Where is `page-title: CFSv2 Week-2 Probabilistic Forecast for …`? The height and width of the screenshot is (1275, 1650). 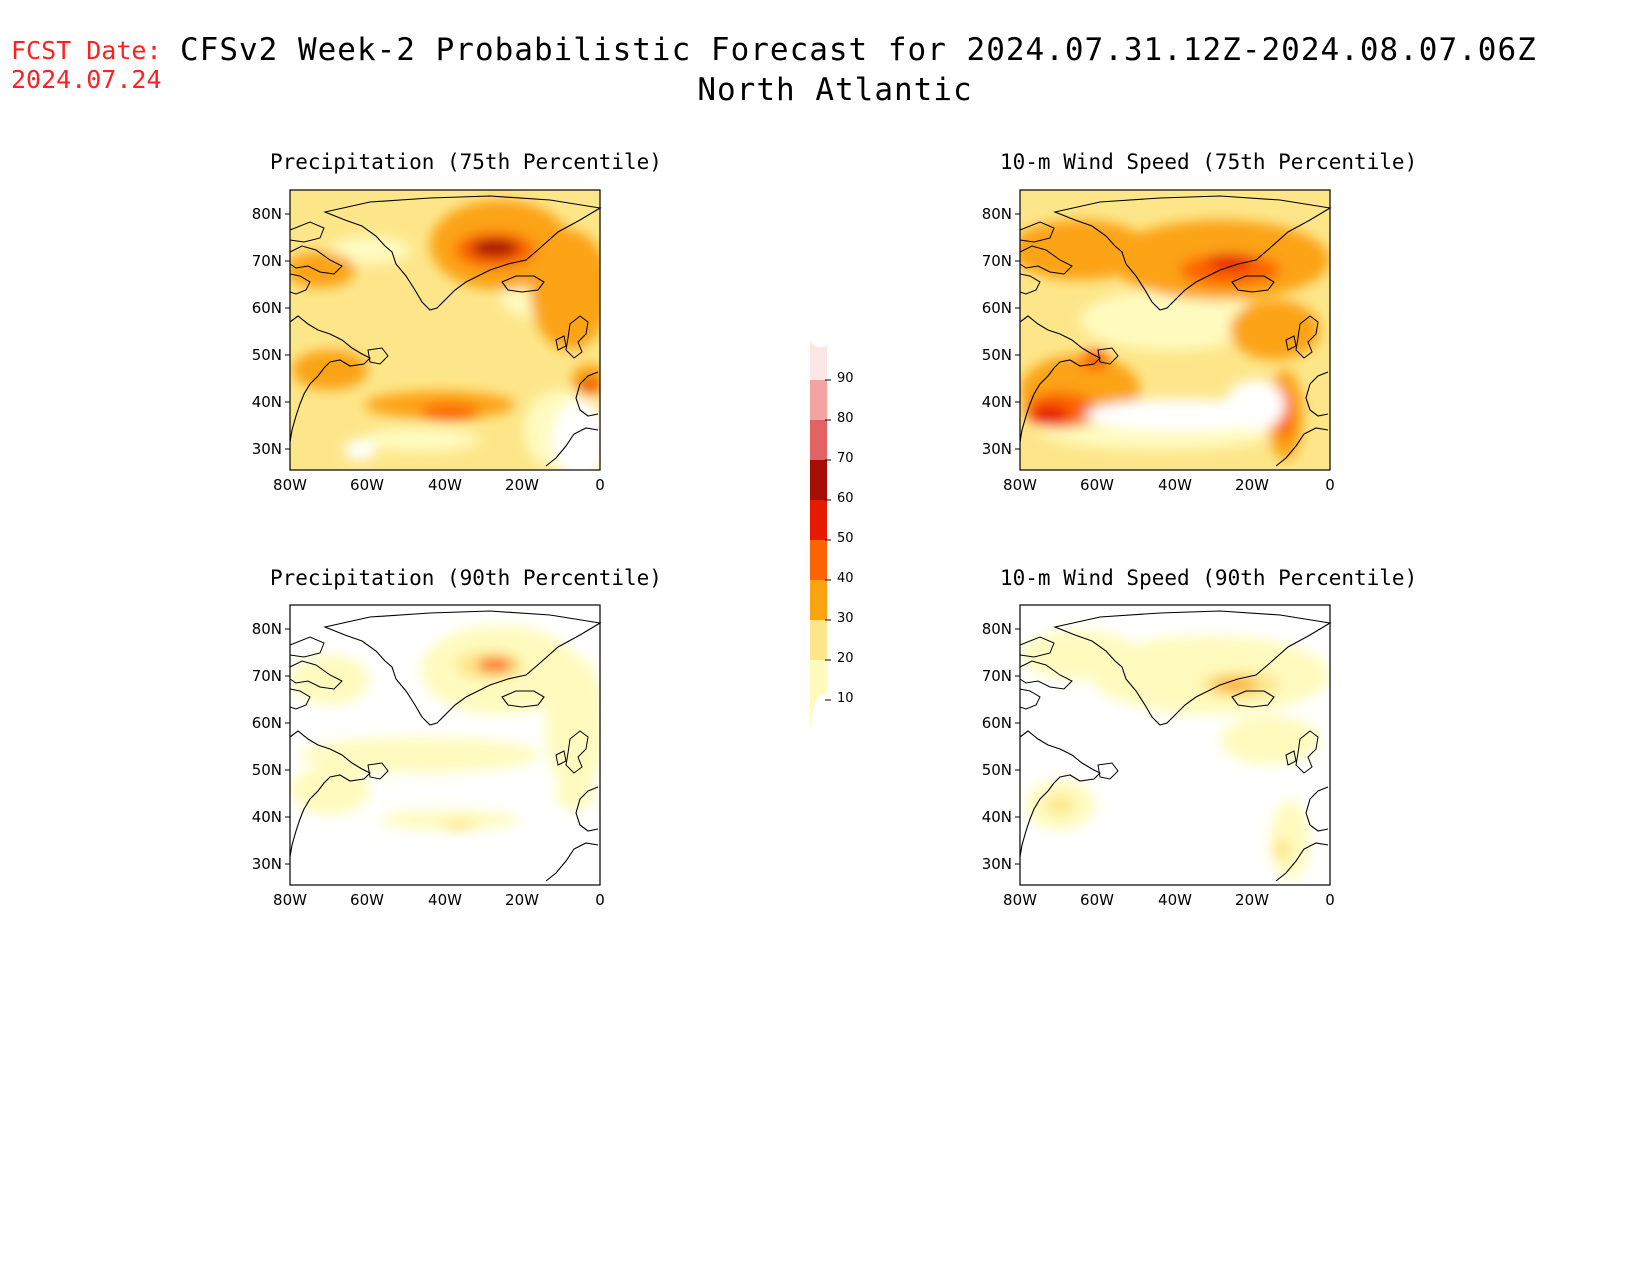 page-title: CFSv2 Week-2 Probabilistic Forecast for … is located at coordinates (858, 70).